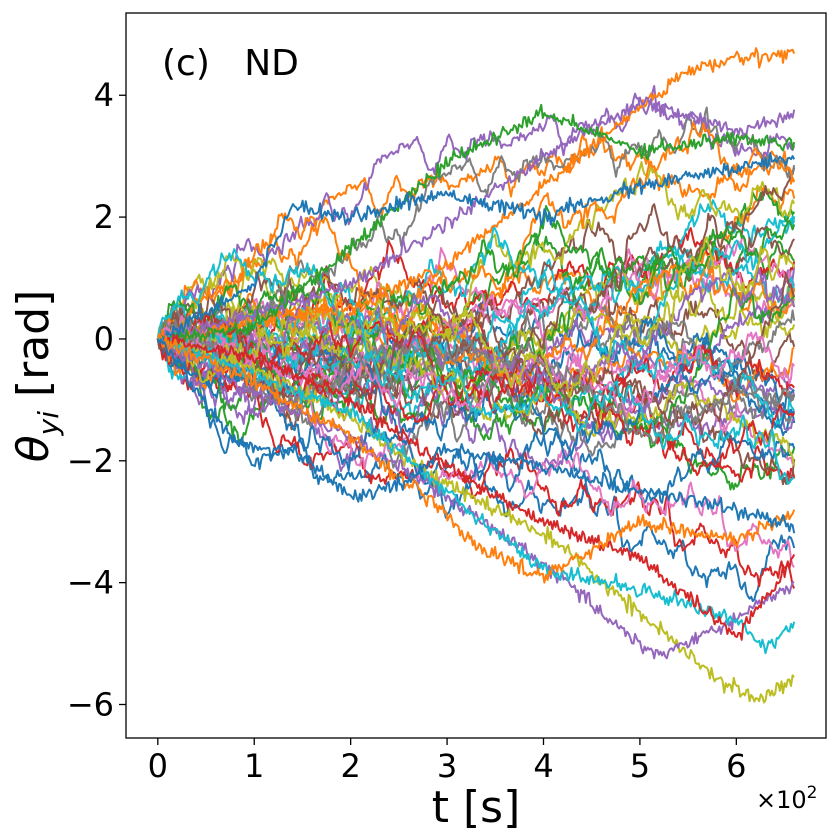 Image resolution: width=840 pixels, height=839 pixels. Describe the element at coordinates (33, 448) in the screenshot. I see `y-axis-symbol: θ` at that location.